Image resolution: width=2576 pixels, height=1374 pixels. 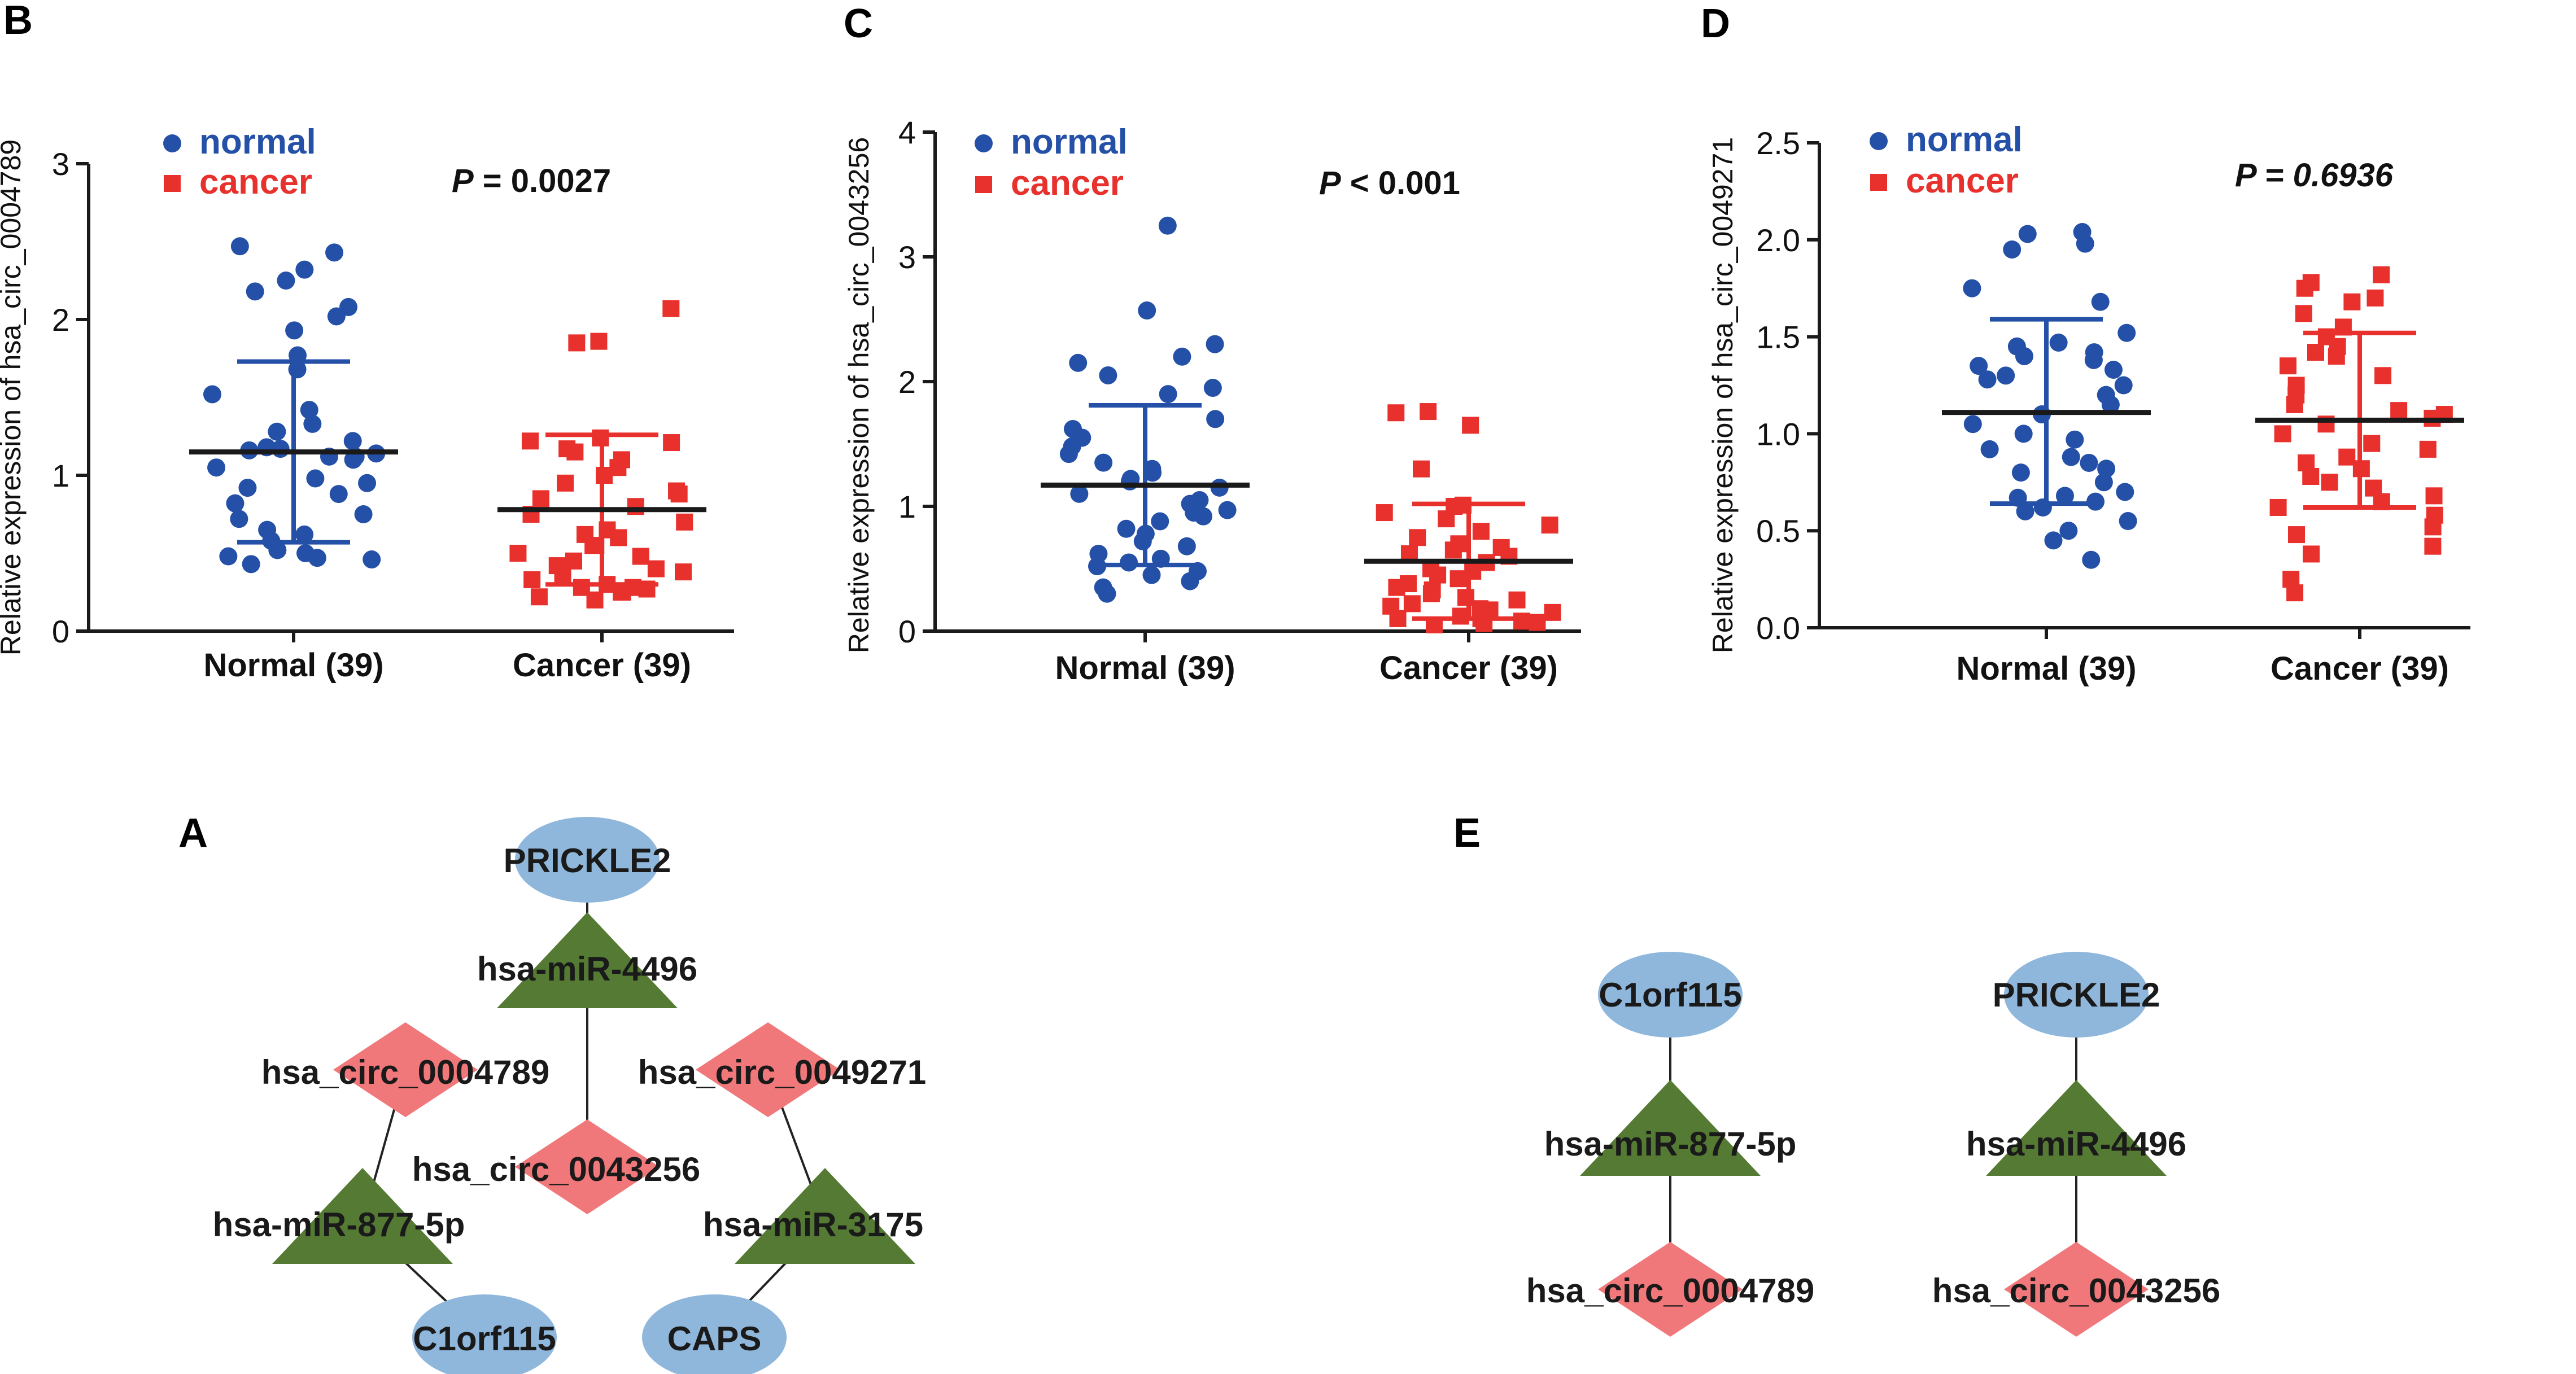 I want to click on y-axis-title: Relative expression of hsa_circ_0004789, so click(x=14, y=397).